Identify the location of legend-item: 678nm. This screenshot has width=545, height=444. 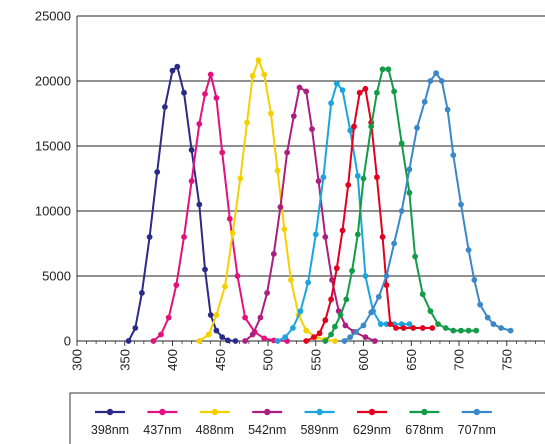
(424, 422).